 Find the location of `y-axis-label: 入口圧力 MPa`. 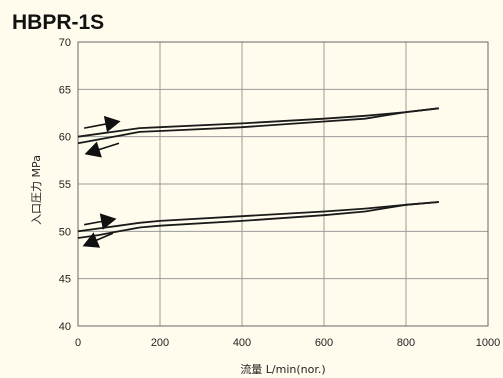

y-axis-label: 入口圧力 MPa is located at coordinates (36, 190).